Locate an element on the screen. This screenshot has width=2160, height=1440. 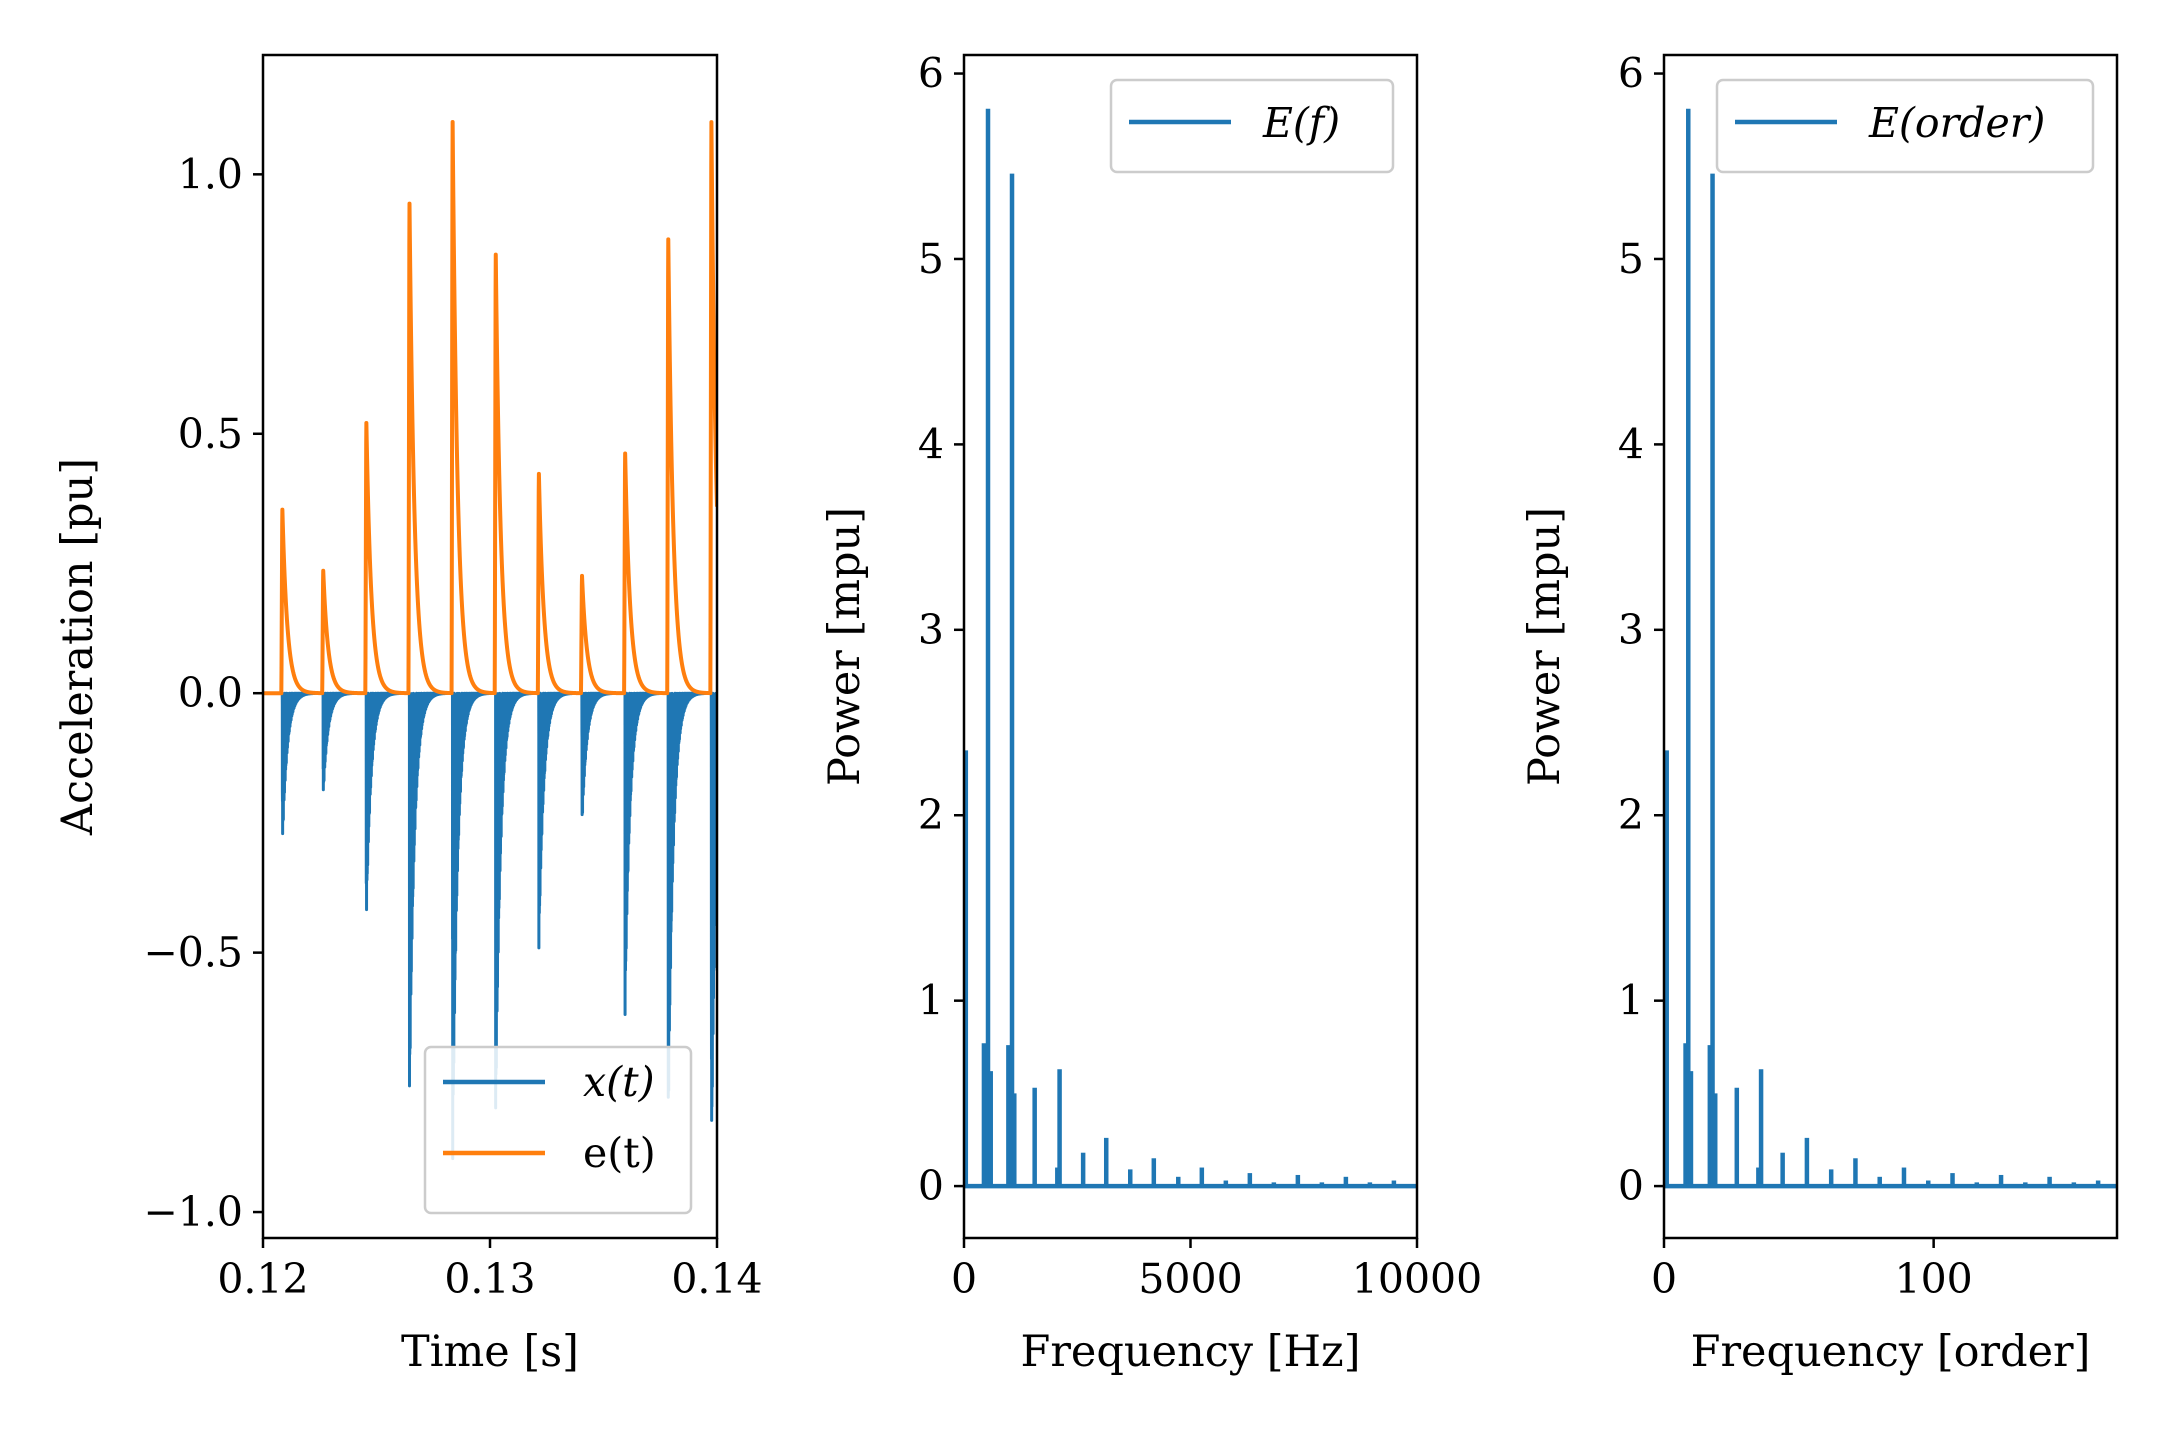
y-tick-label: 0.0 is located at coordinates (210, 693).